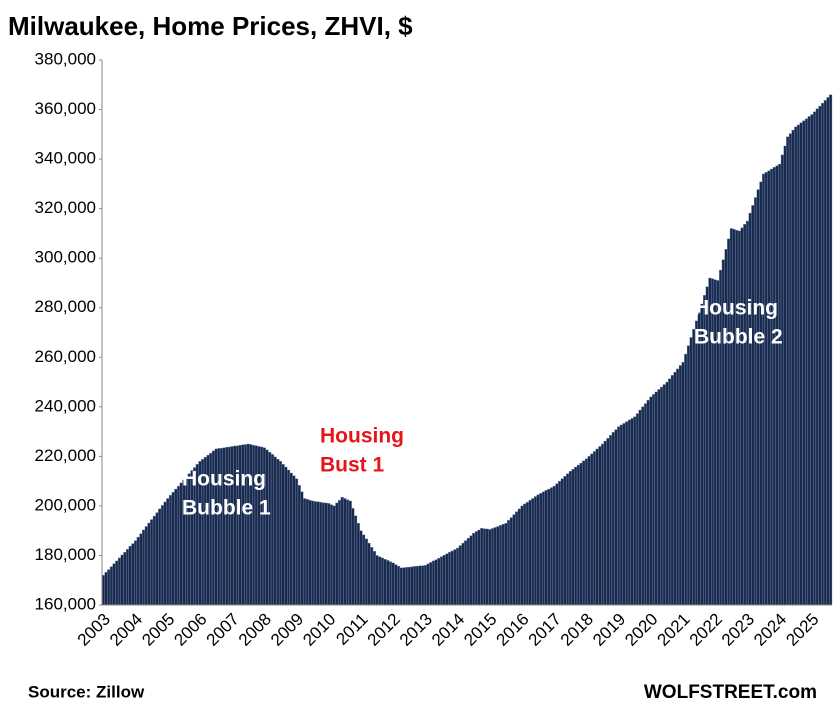  I want to click on y-tick-label: 160,000, so click(65, 603).